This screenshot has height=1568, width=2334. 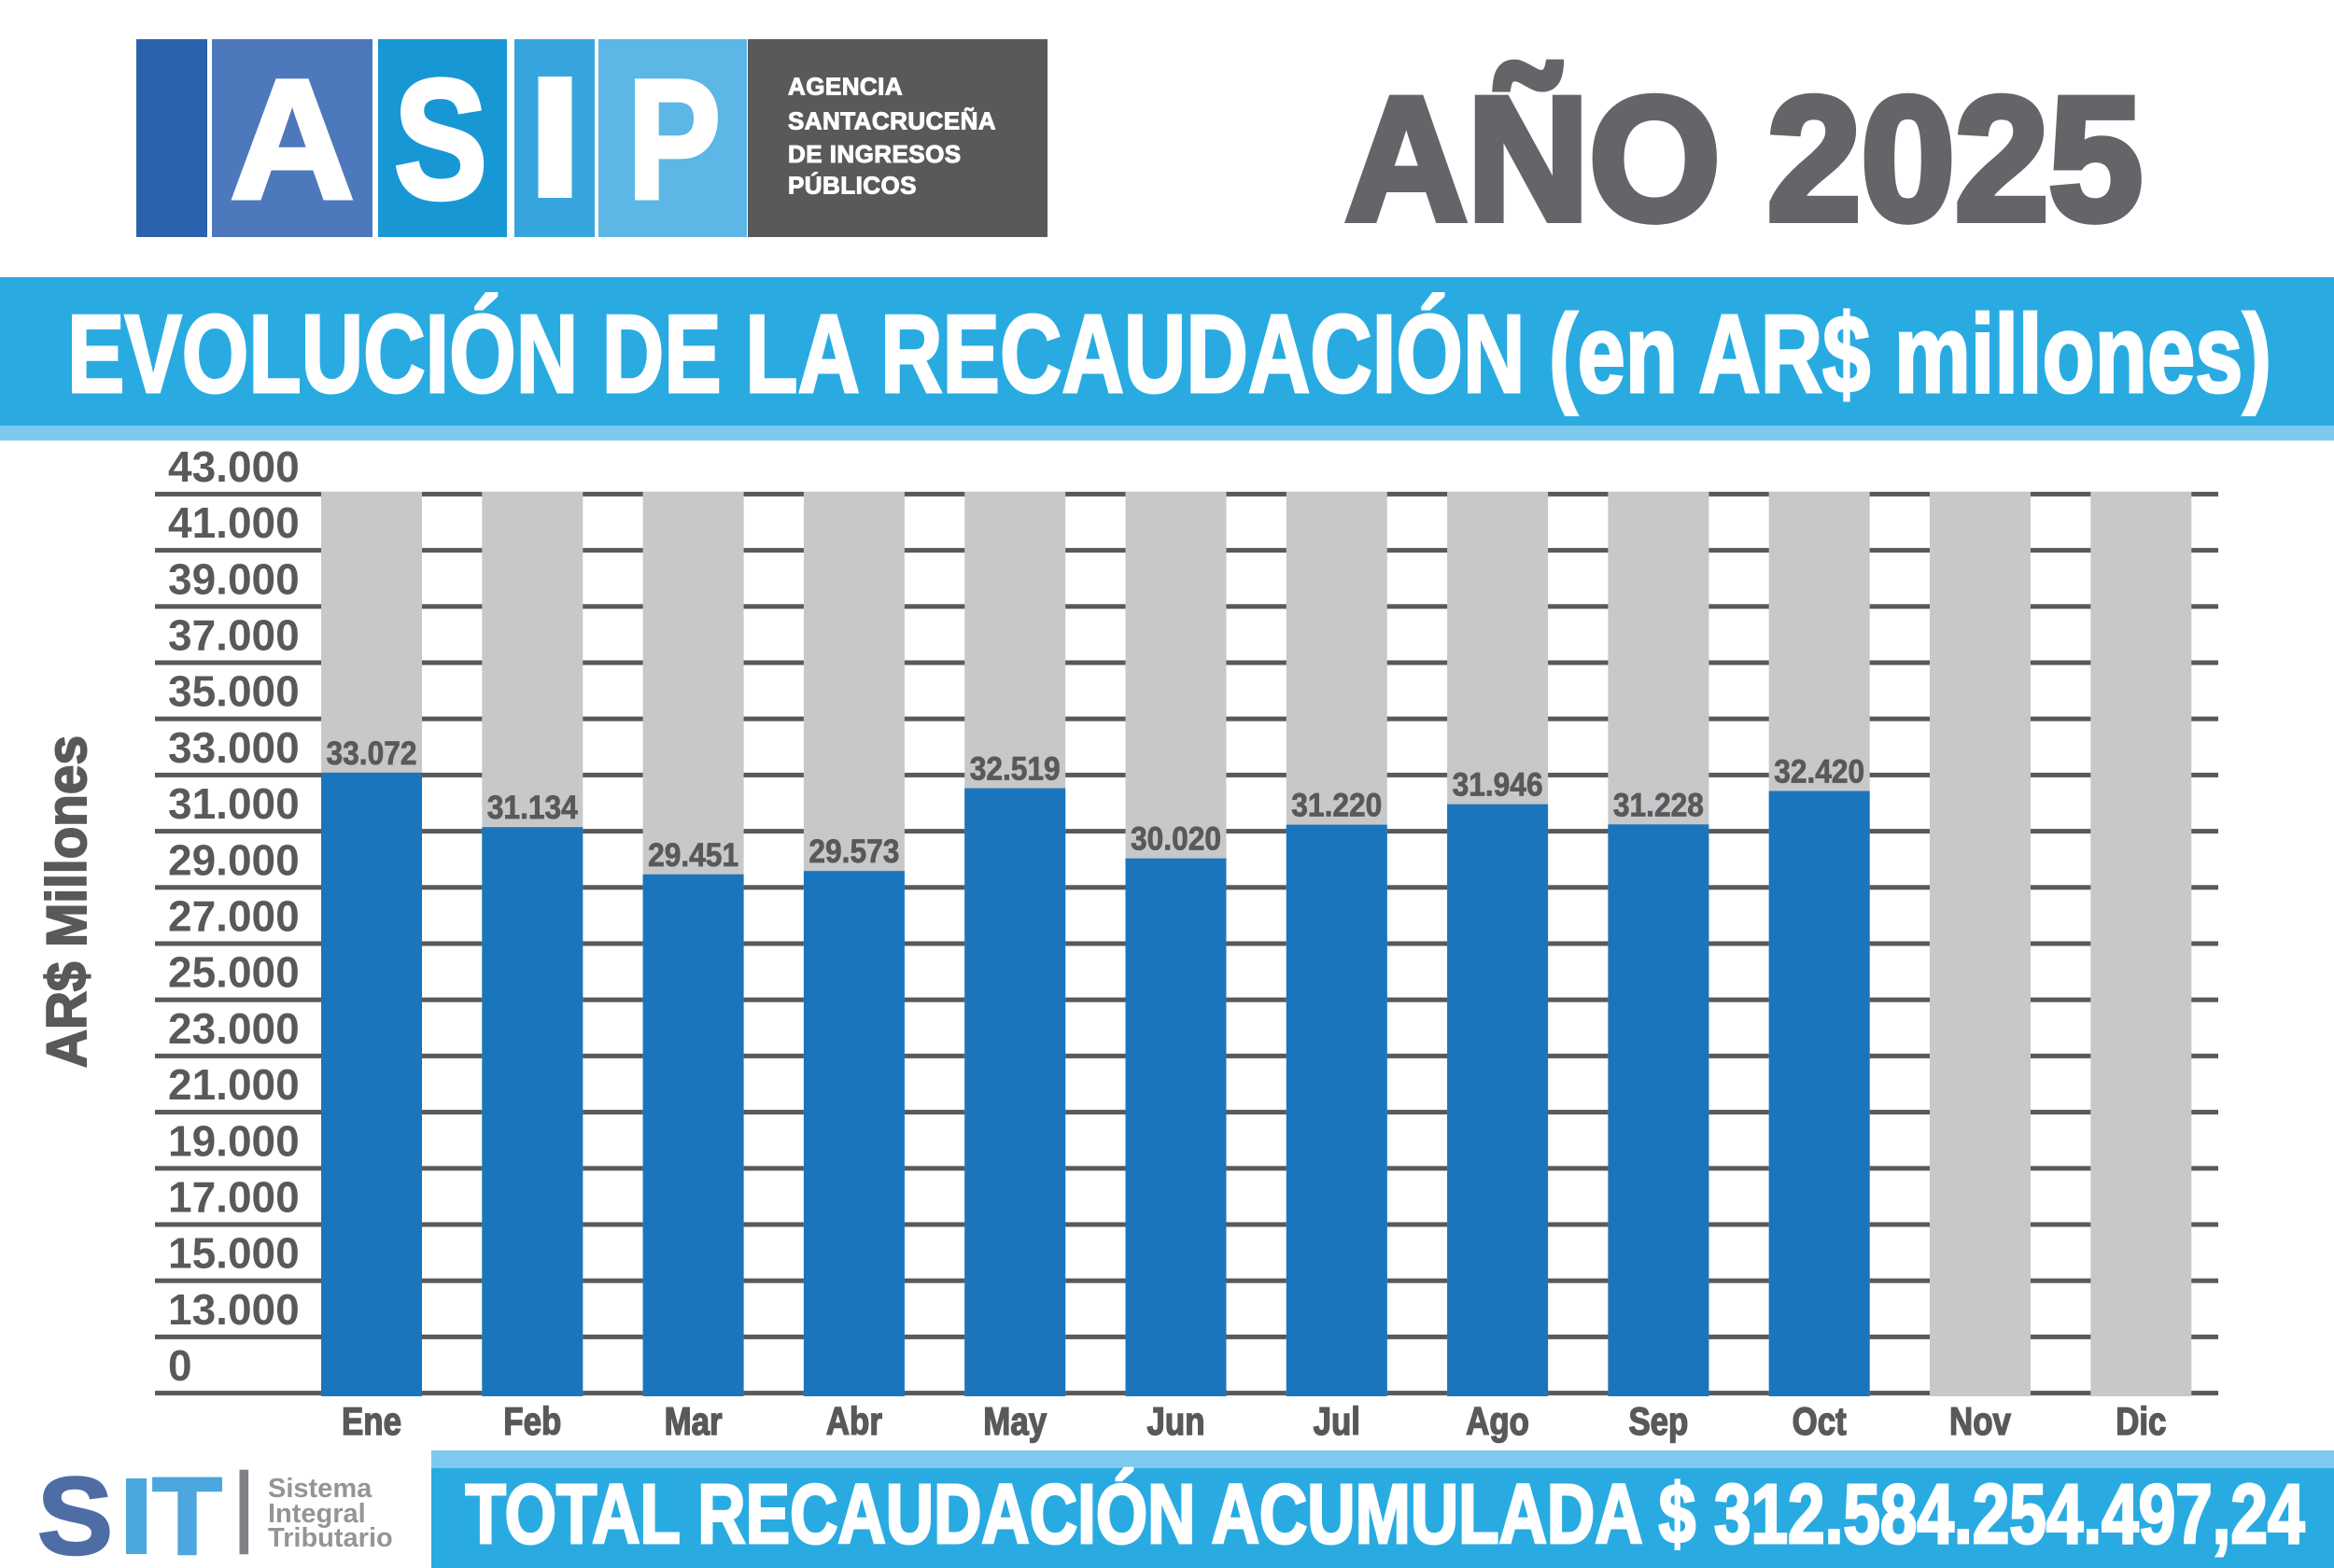 I want to click on svg-text: Jul, so click(x=1337, y=1421).